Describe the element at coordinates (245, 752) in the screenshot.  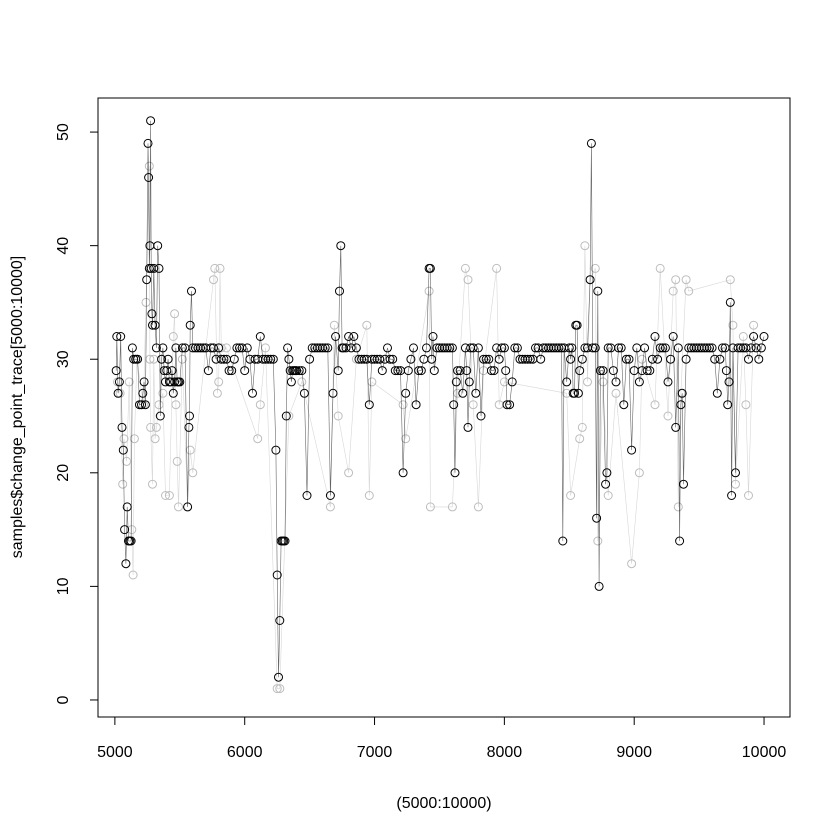
I see `x-tick-label: 6000` at that location.